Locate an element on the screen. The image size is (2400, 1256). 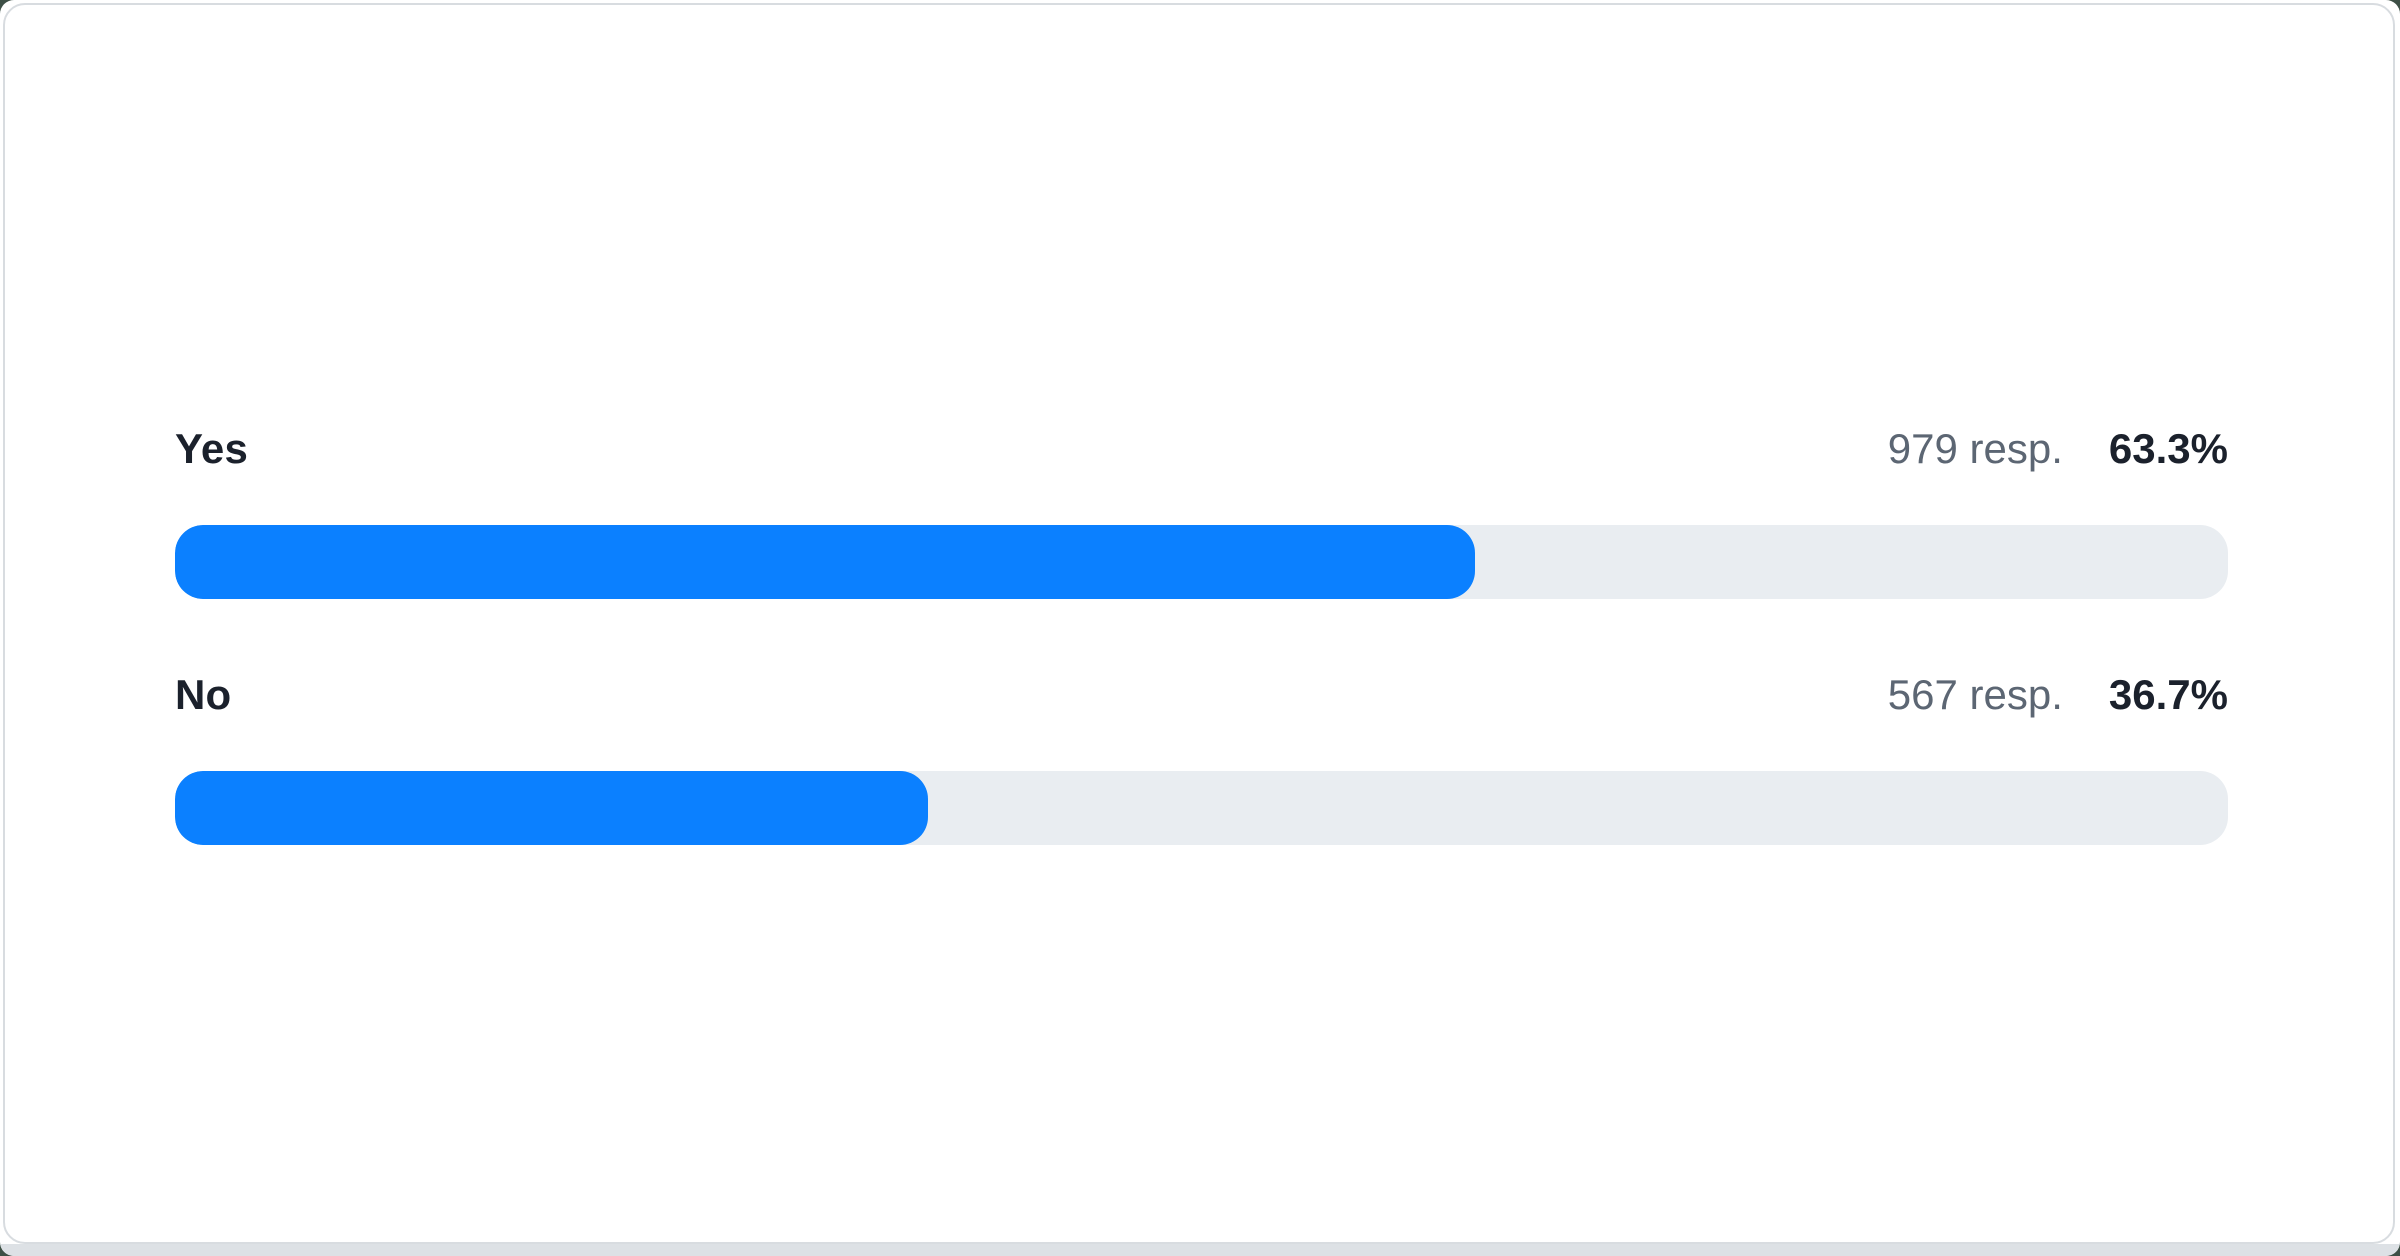
option-label: Yes is located at coordinates (212, 448).